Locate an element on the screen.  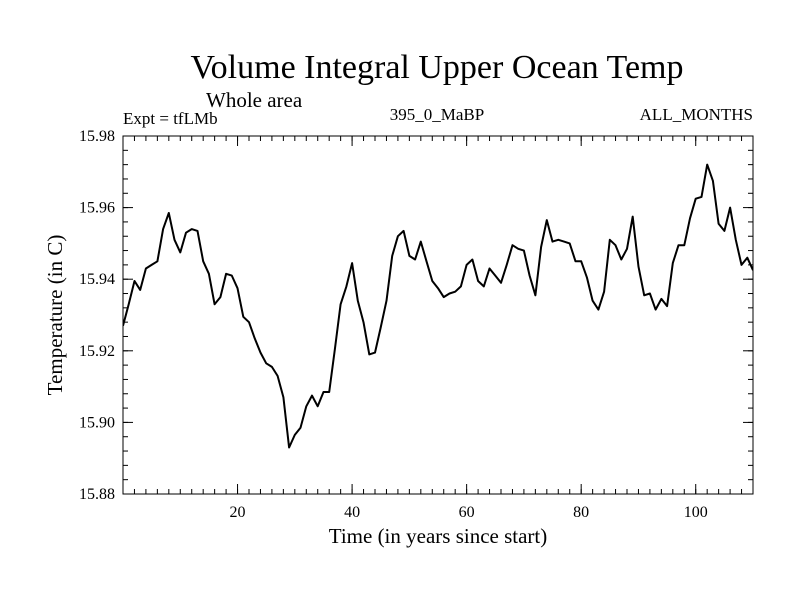
x-tick-label: 40 is located at coordinates (352, 512).